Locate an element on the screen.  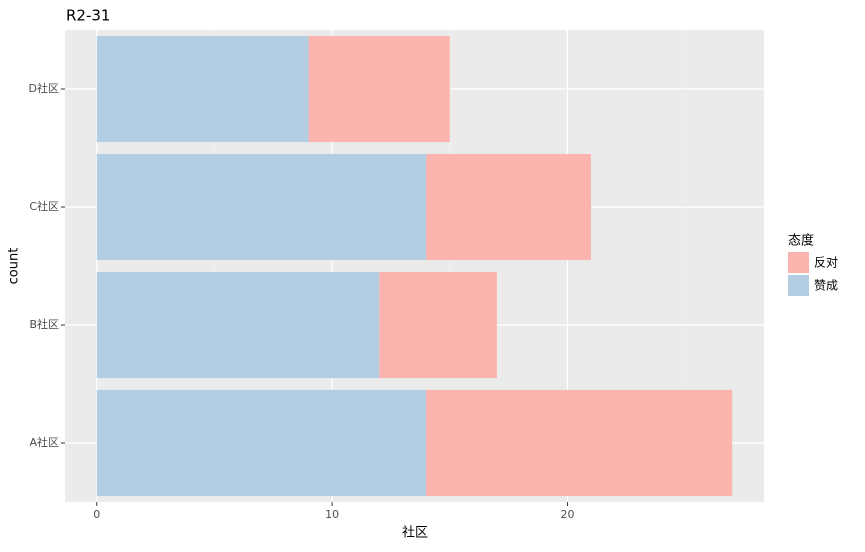
y-tick-label: C社区 is located at coordinates (44, 206).